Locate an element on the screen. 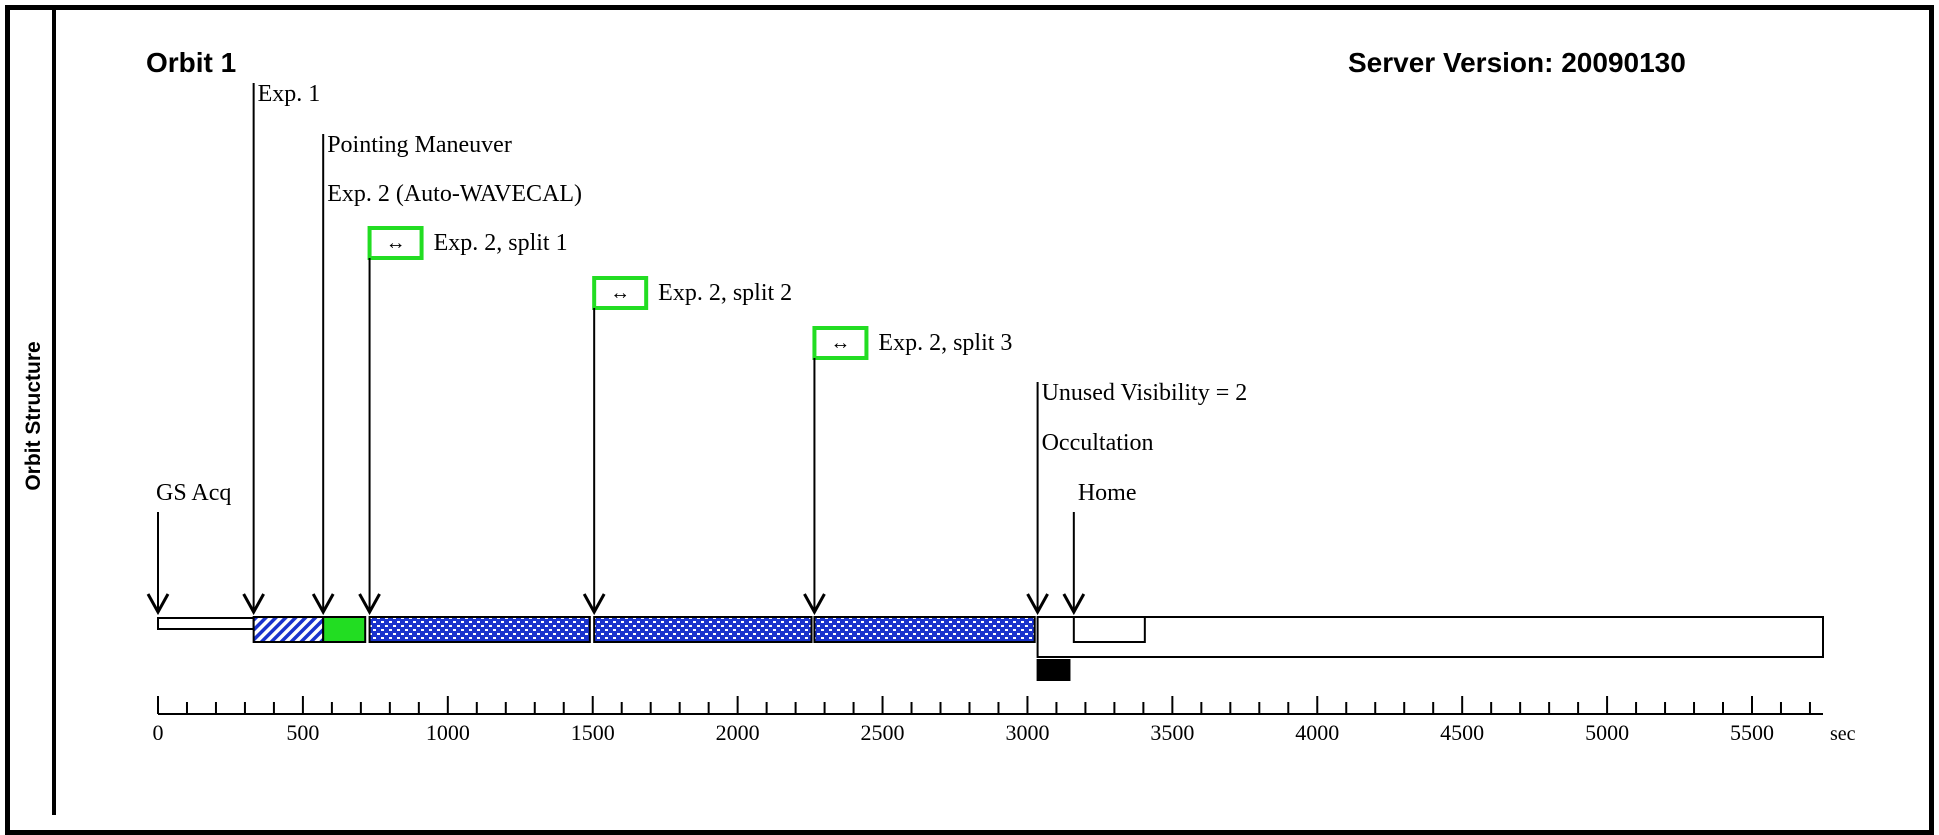 The height and width of the screenshot is (835, 1939). tick-label: 4000 is located at coordinates (1317, 732).